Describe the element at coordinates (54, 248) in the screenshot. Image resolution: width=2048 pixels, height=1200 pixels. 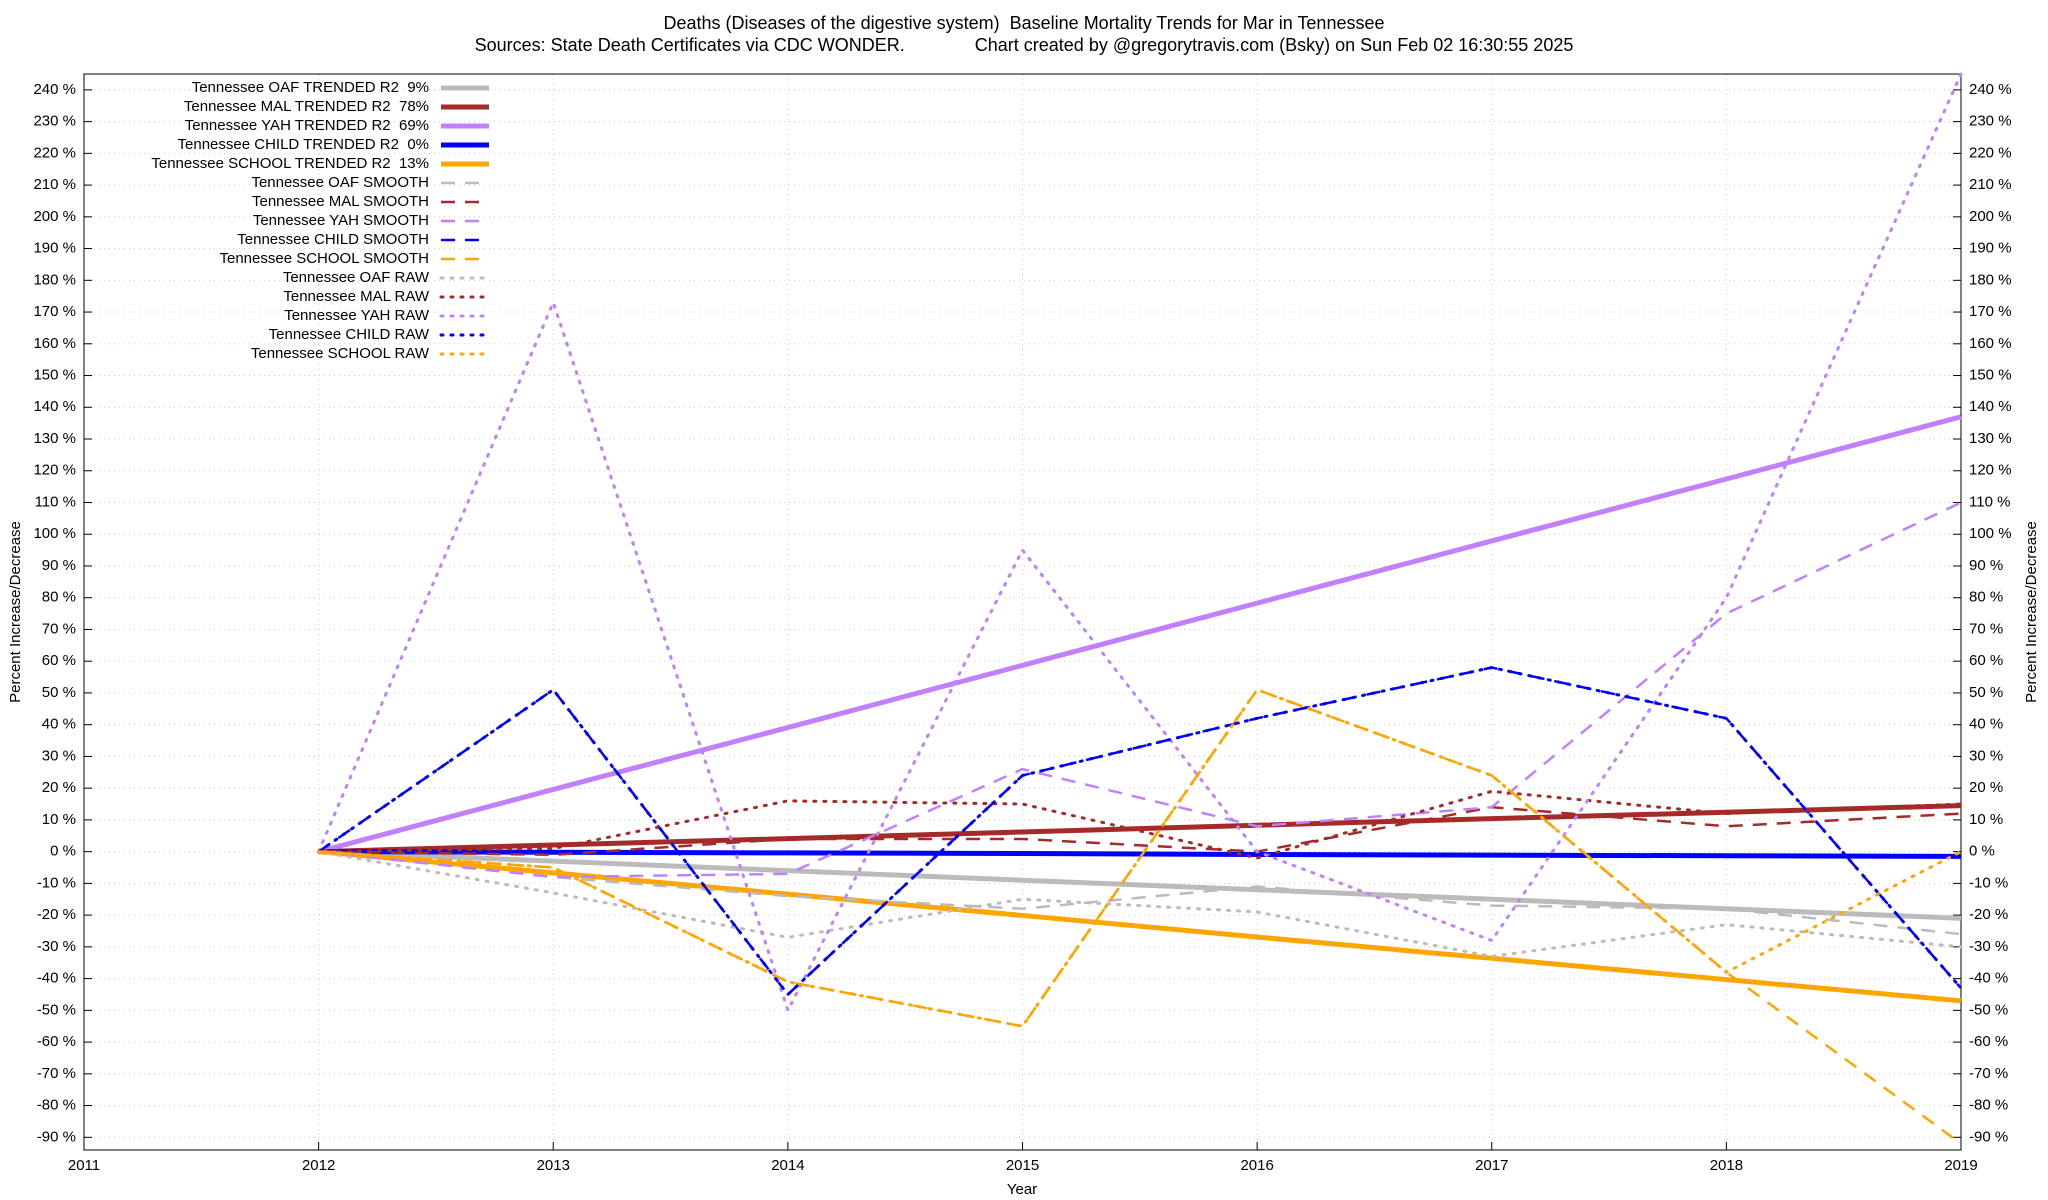
I see `y-tick-label: 190 %` at that location.